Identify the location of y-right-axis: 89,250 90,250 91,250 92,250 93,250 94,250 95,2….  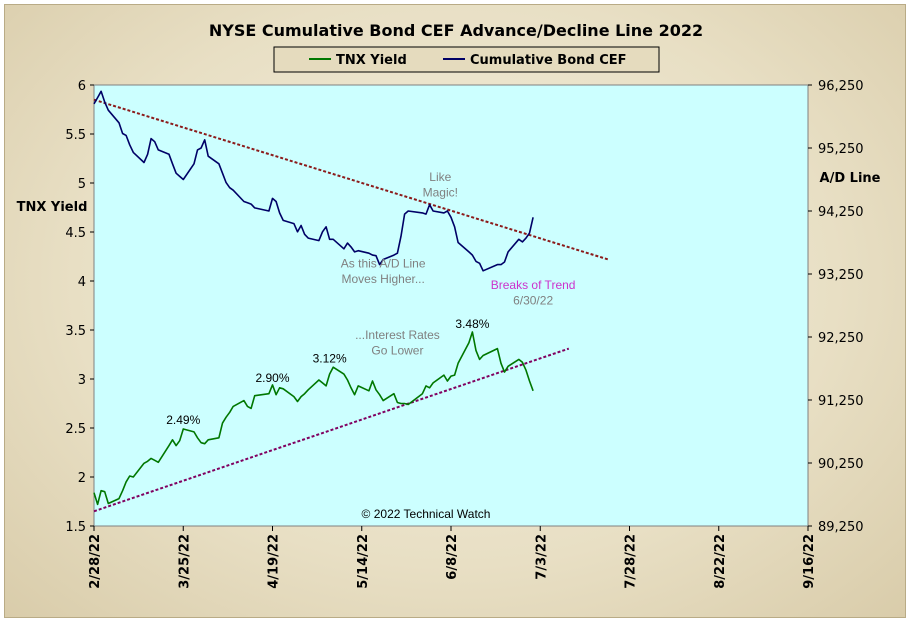
(836, 307).